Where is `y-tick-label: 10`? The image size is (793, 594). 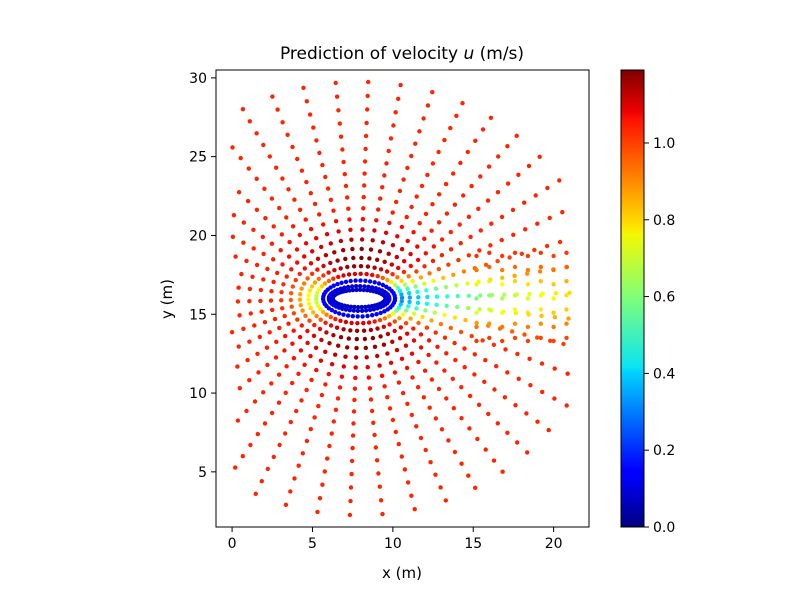
y-tick-label: 10 is located at coordinates (198, 394).